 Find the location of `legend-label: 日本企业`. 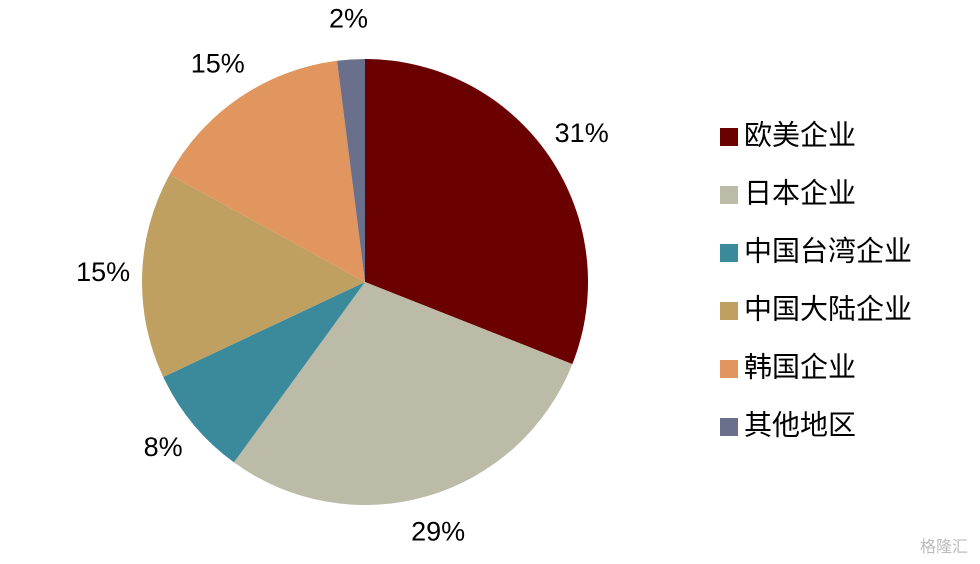

legend-label: 日本企业 is located at coordinates (800, 192).